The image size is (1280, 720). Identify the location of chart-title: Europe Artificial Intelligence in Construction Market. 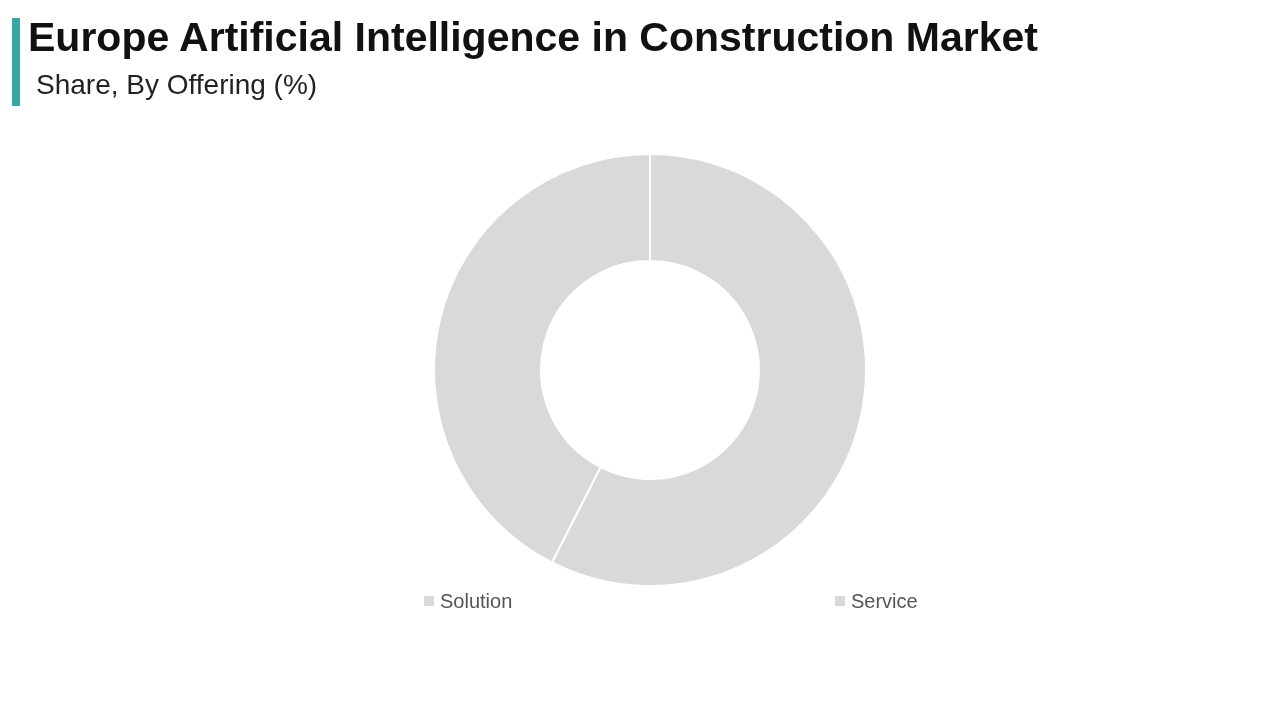
(533, 37).